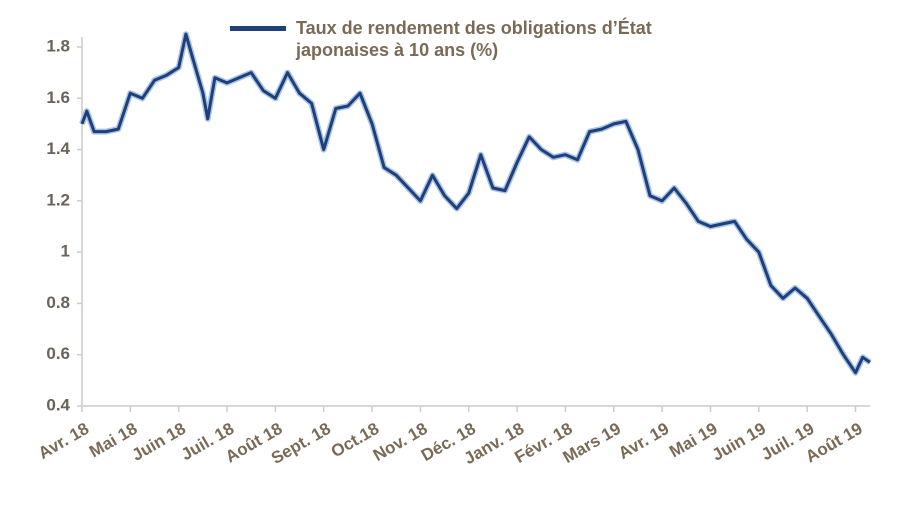 The height and width of the screenshot is (525, 917). What do you see at coordinates (643, 441) in the screenshot?
I see `x-tick-label: Avr. 19` at bounding box center [643, 441].